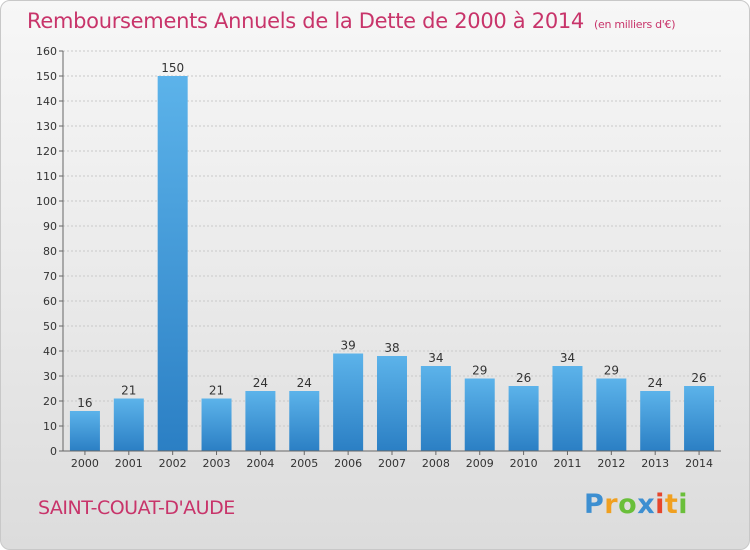 This screenshot has width=750, height=550. I want to click on bar-2004, so click(260, 421).